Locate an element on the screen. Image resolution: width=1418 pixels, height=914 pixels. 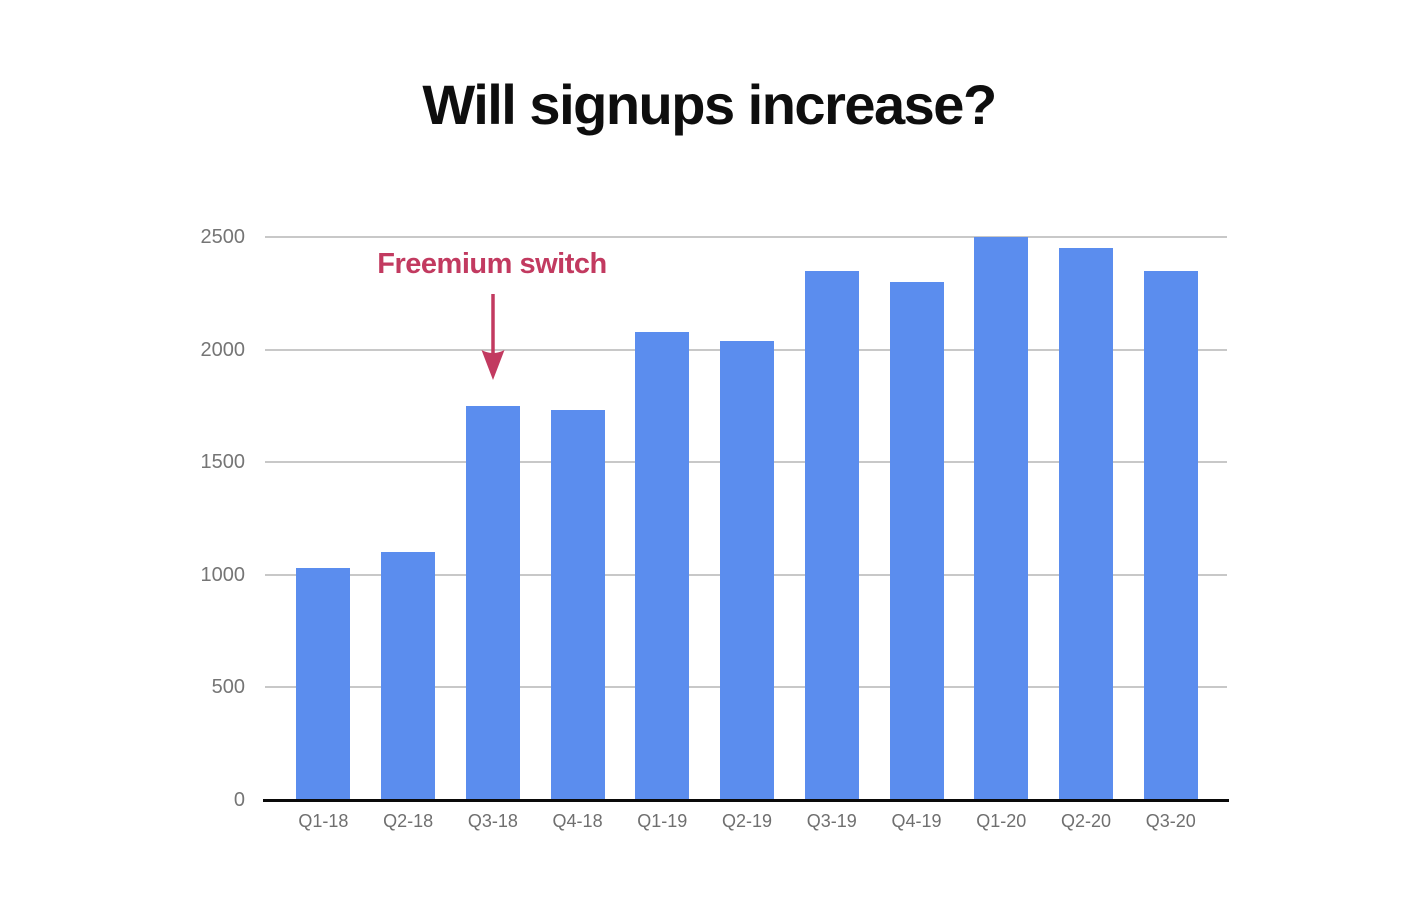
y-tick-label: 1000 is located at coordinates (223, 574).